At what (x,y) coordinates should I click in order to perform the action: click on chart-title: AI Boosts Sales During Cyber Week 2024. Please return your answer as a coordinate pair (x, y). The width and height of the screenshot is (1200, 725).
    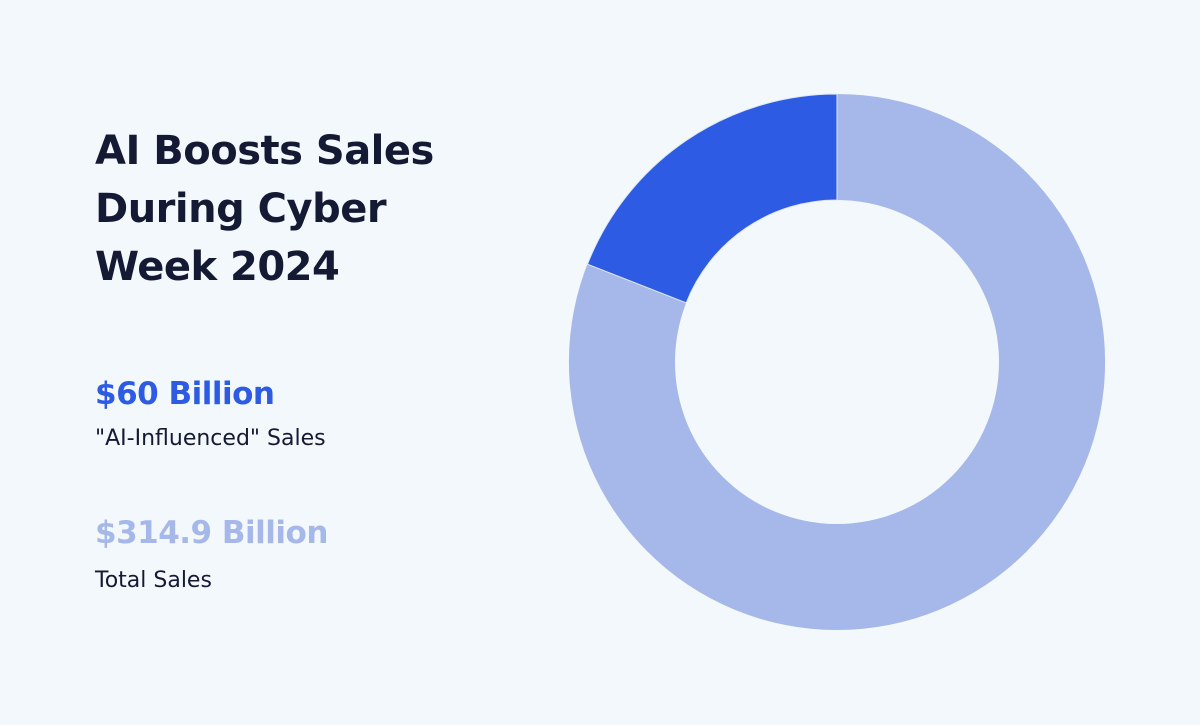
    Looking at the image, I should click on (264, 209).